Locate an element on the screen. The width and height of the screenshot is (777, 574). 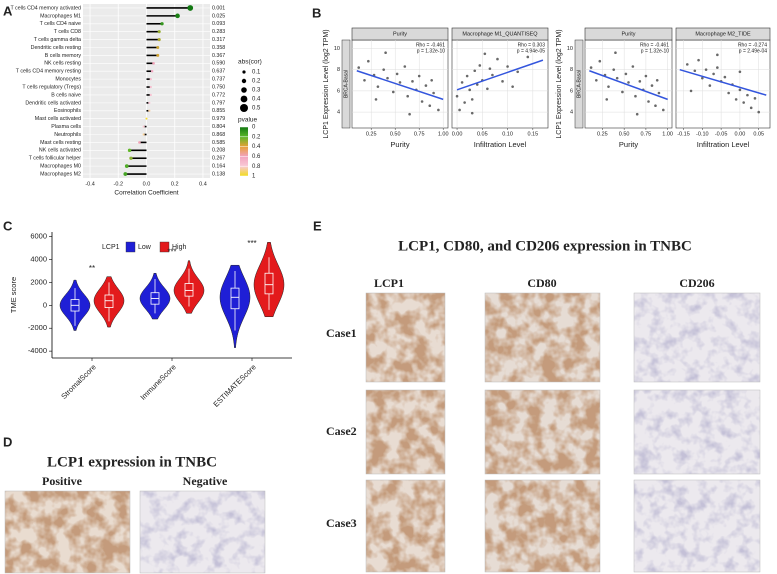
y-tick-label: -2000 is located at coordinates (37, 327).